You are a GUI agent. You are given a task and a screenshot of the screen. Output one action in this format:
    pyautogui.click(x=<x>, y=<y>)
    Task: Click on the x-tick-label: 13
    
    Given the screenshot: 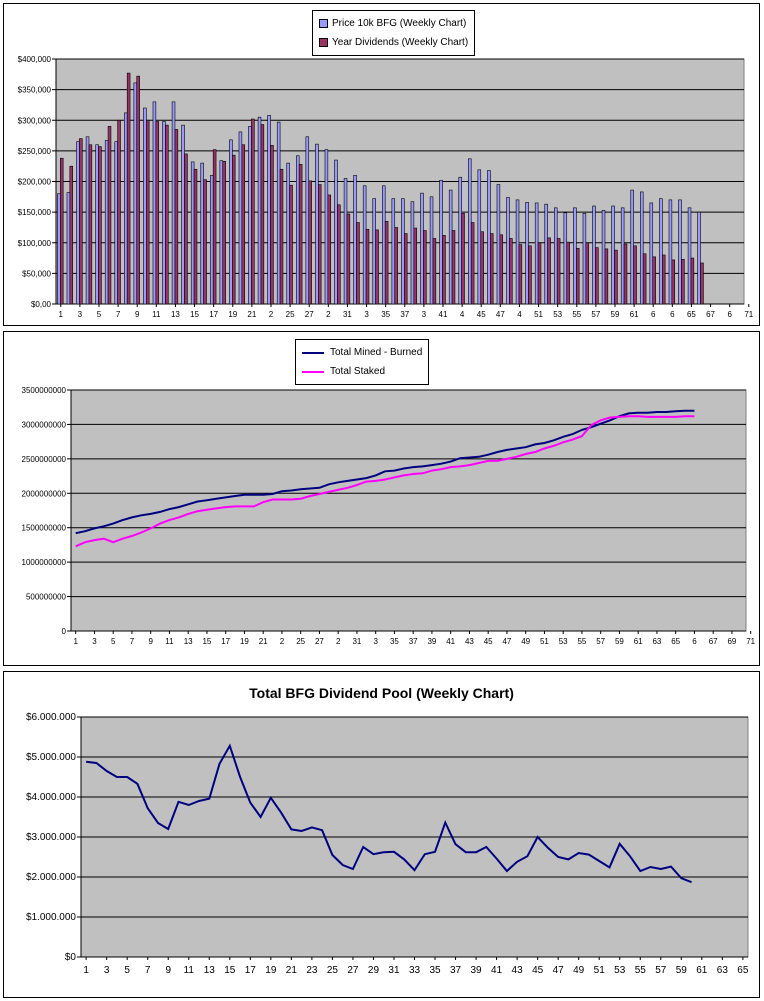 What is the action you would take?
    pyautogui.click(x=210, y=970)
    